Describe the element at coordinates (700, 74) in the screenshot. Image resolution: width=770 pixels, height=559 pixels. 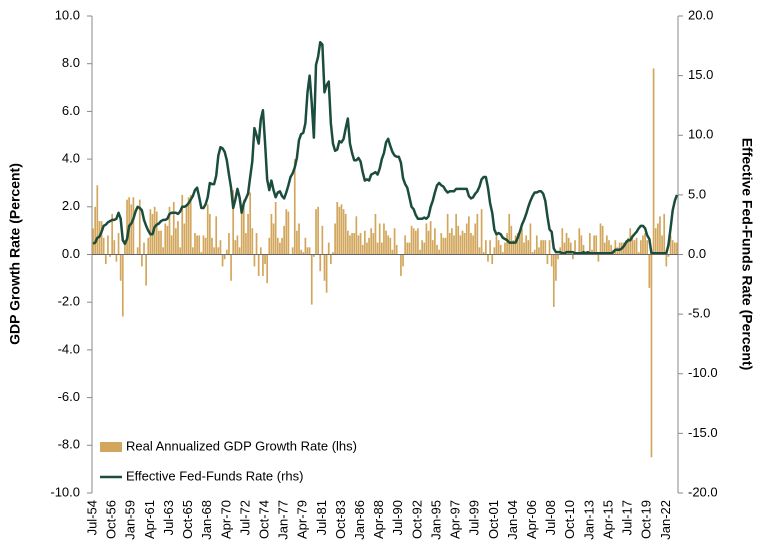
I see `y2-tick-label: 15.0` at that location.